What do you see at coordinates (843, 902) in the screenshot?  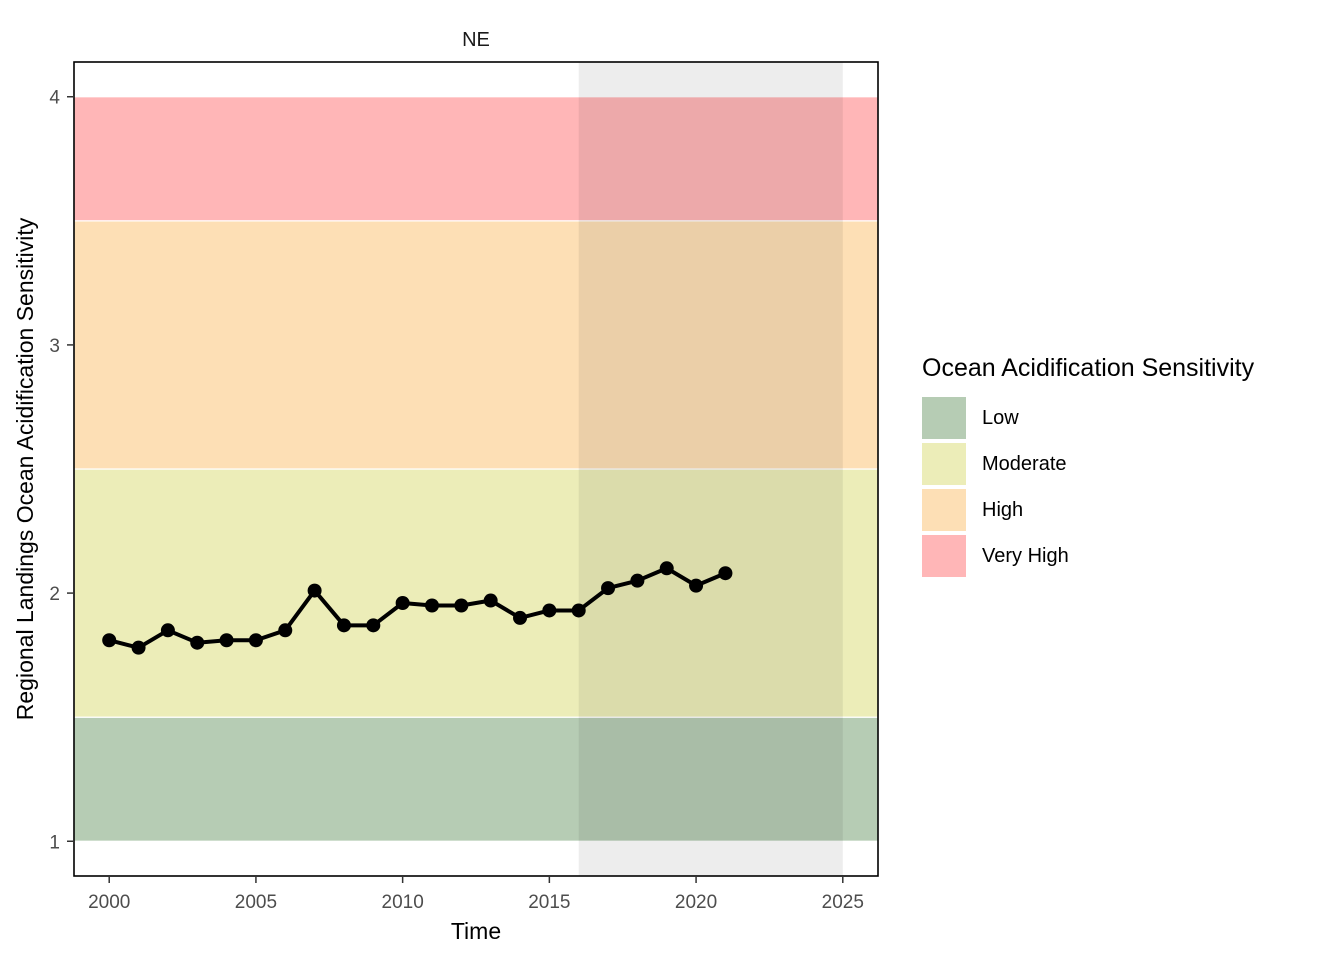 I see `x-tick-label: 2025` at bounding box center [843, 902].